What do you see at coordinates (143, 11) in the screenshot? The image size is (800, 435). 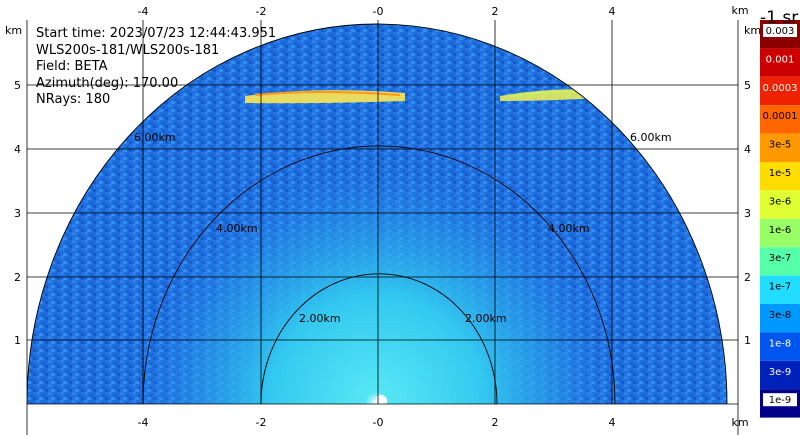 I see `x-tick-top: -4` at bounding box center [143, 11].